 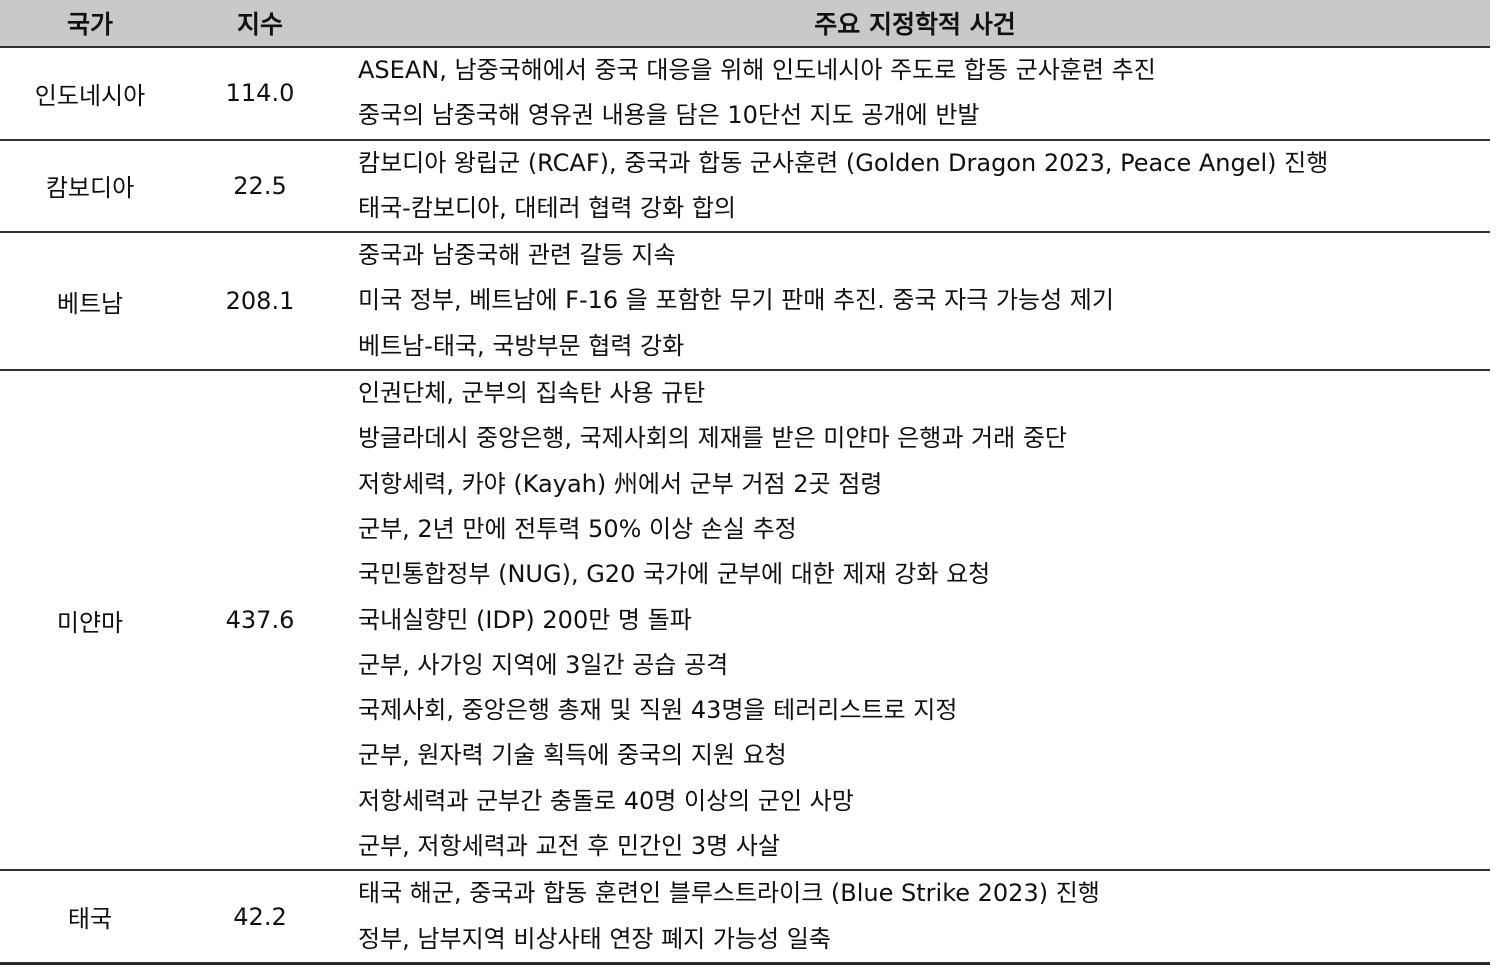 I want to click on header-row: 국가 지수 주요 지정학적 사건, so click(x=745, y=24).